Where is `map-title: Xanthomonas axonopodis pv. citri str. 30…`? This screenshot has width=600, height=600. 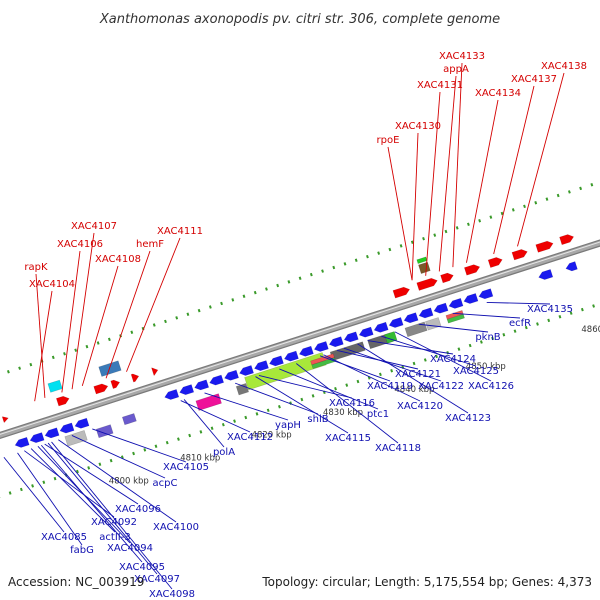 map-title: Xanthomonas axonopodis pv. citri str. 30… is located at coordinates (300, 18).